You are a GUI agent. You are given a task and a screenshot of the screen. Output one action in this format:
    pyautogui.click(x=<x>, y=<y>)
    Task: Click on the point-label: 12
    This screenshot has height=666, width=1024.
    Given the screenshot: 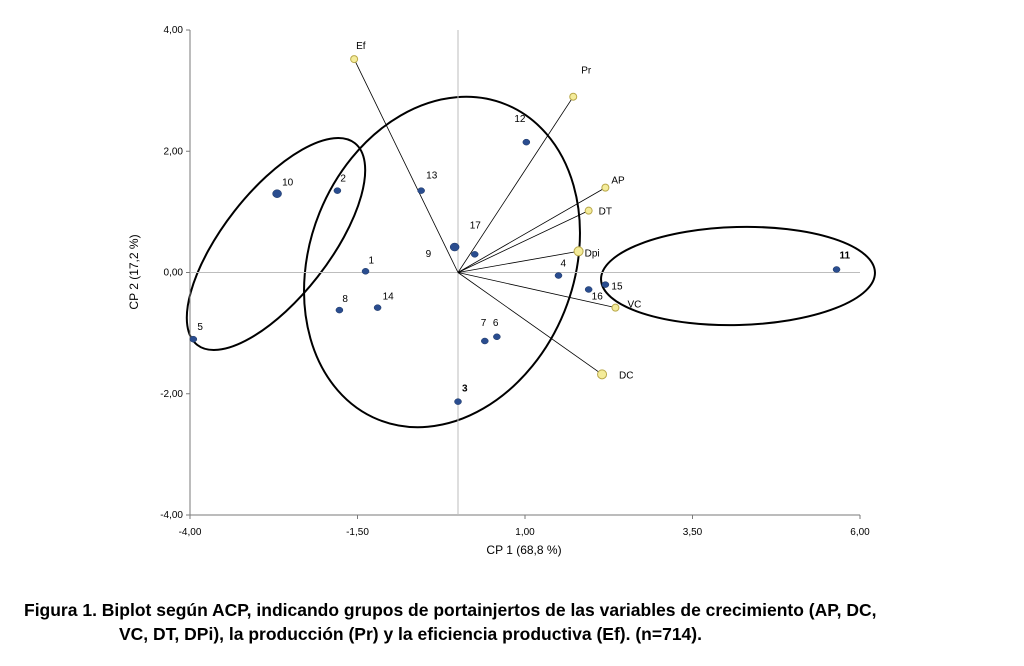 What is the action you would take?
    pyautogui.click(x=520, y=119)
    